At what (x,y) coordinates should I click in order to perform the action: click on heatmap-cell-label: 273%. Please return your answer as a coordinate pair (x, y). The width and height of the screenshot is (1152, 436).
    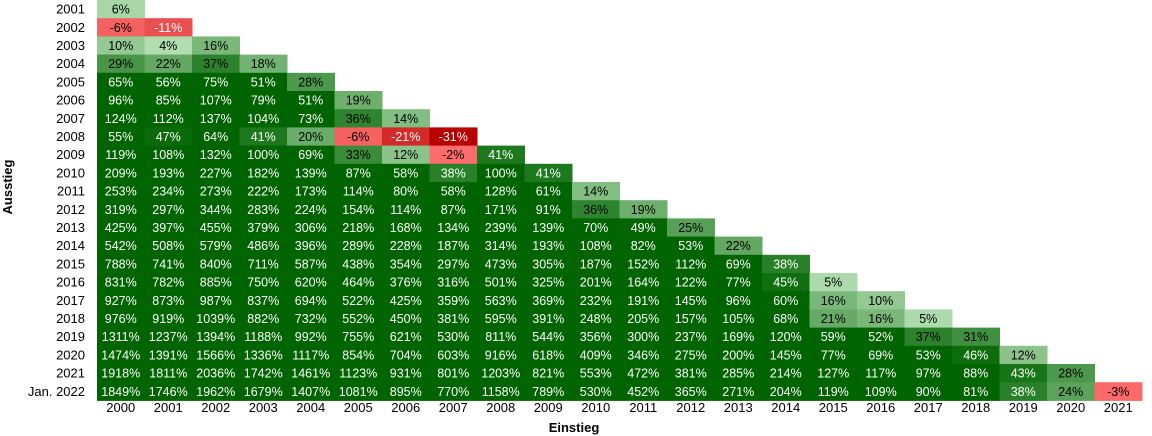
    Looking at the image, I should click on (216, 192).